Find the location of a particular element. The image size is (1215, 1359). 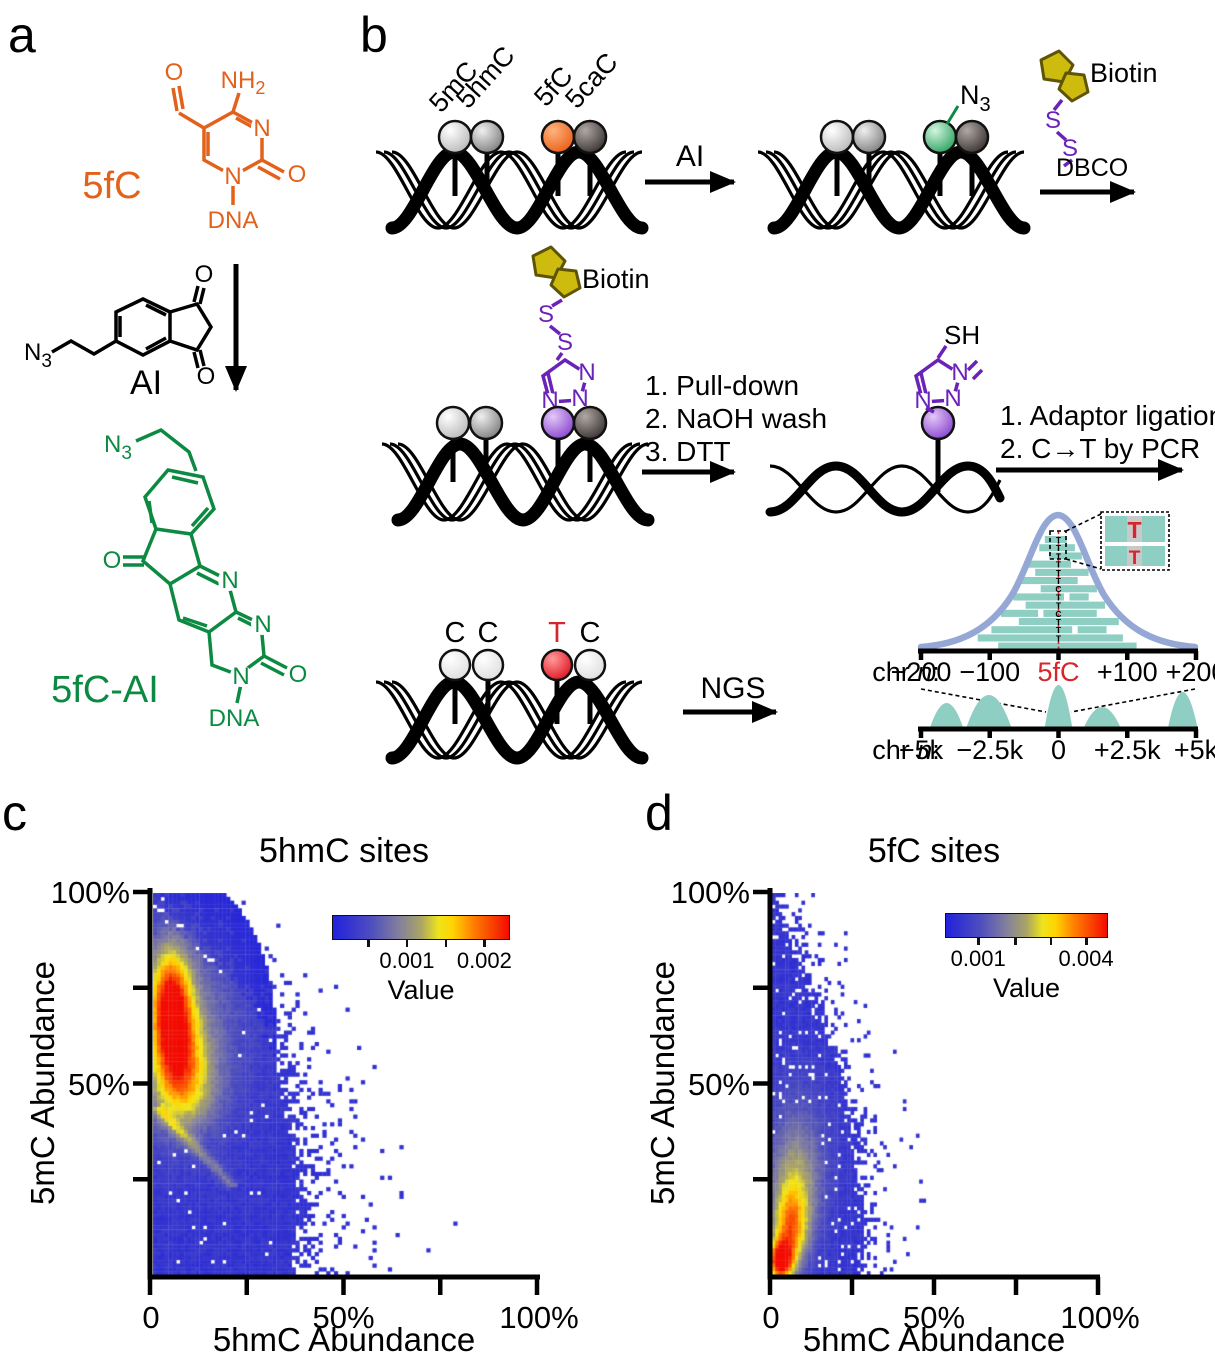

x-axis-label-d: 5hmC Abundance is located at coordinates (934, 1339).